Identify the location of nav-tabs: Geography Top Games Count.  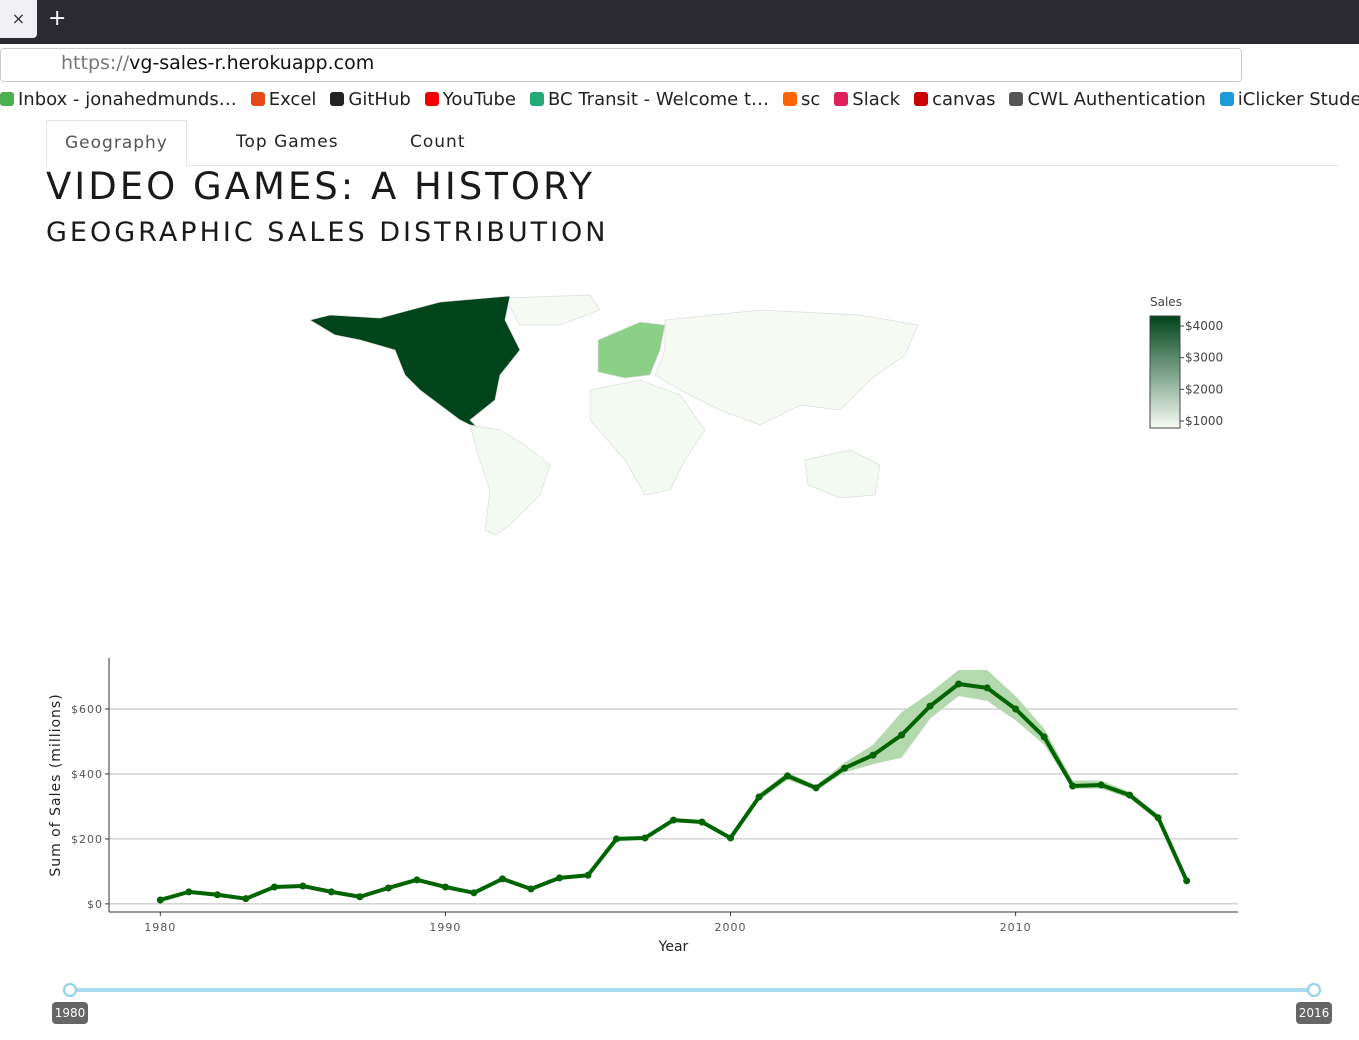
(692, 143).